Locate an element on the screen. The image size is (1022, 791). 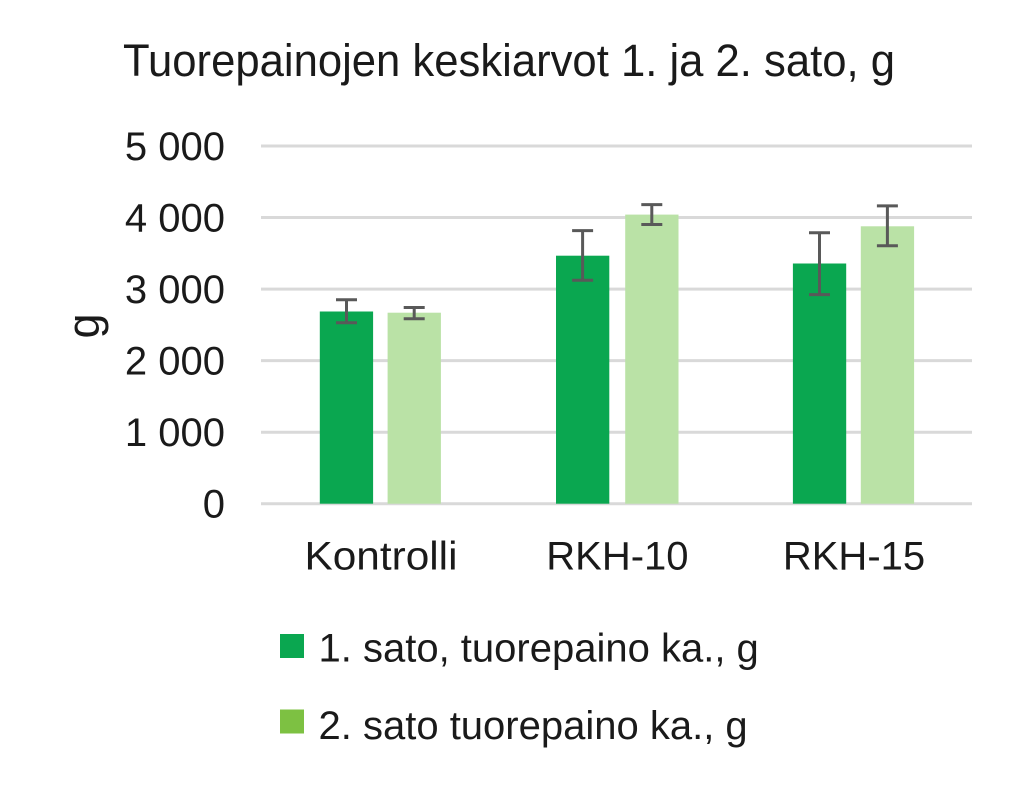
svg-text: 5 000 is located at coordinates (175, 147).